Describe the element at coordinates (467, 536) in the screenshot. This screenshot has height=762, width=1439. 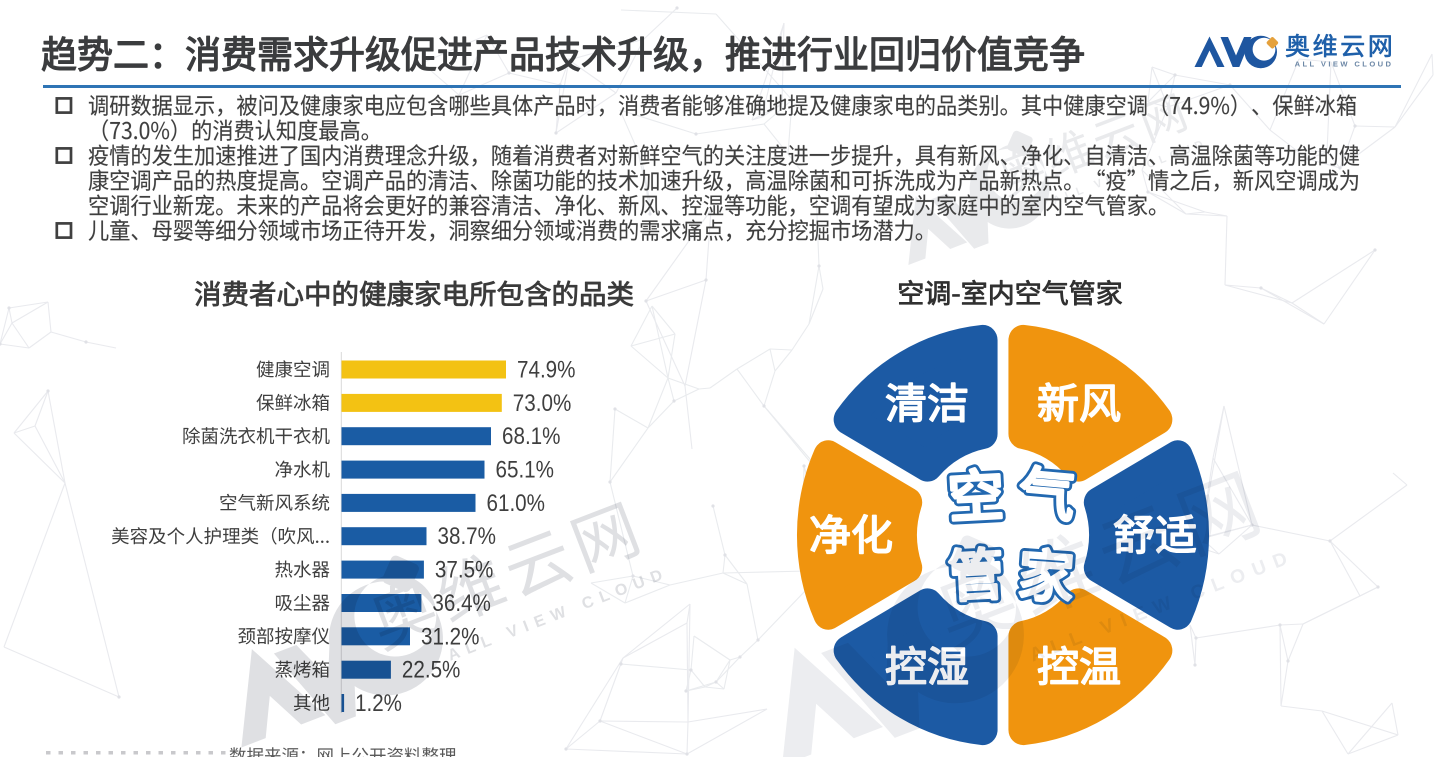
I see `svg-text: 38.7%` at that location.